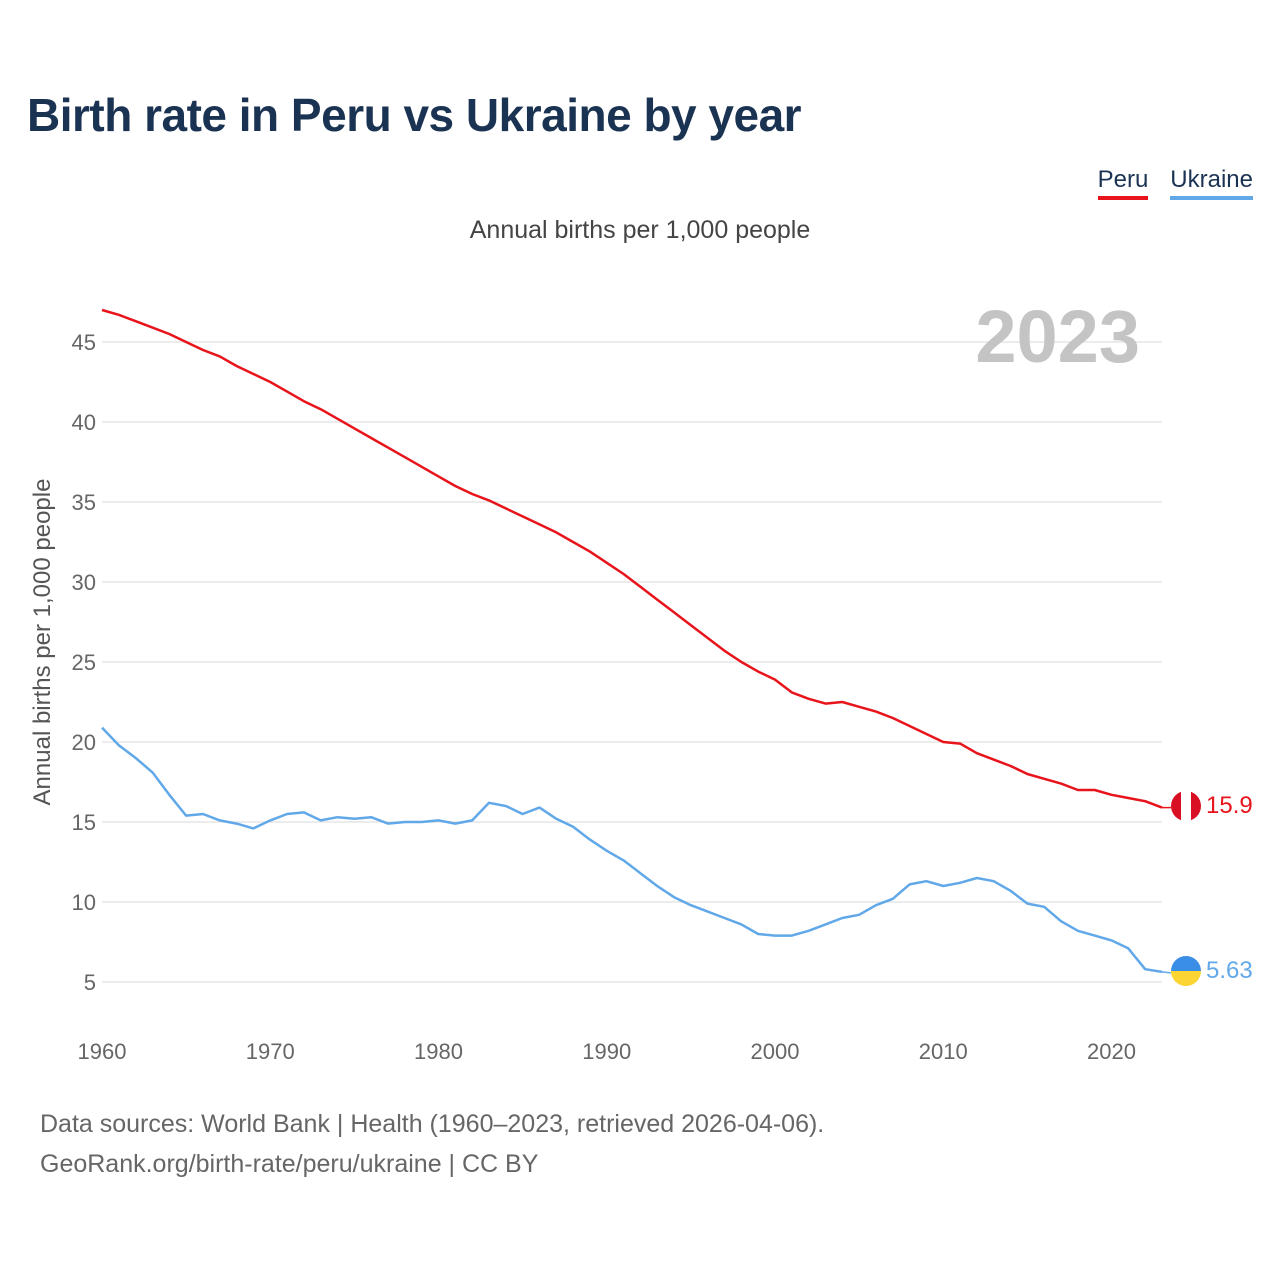  What do you see at coordinates (84, 502) in the screenshot?
I see `y-tick-label: 35` at bounding box center [84, 502].